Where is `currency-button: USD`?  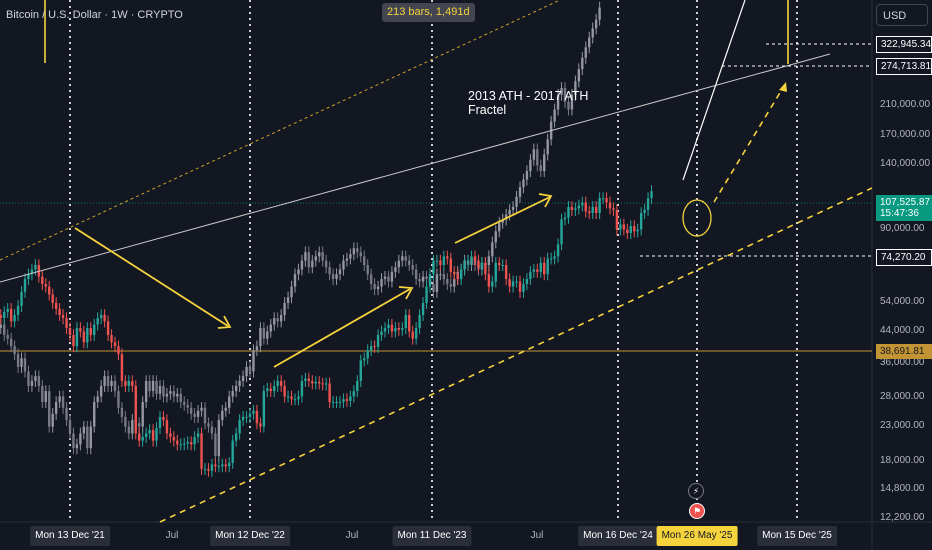
currency-button: USD is located at coordinates (902, 15).